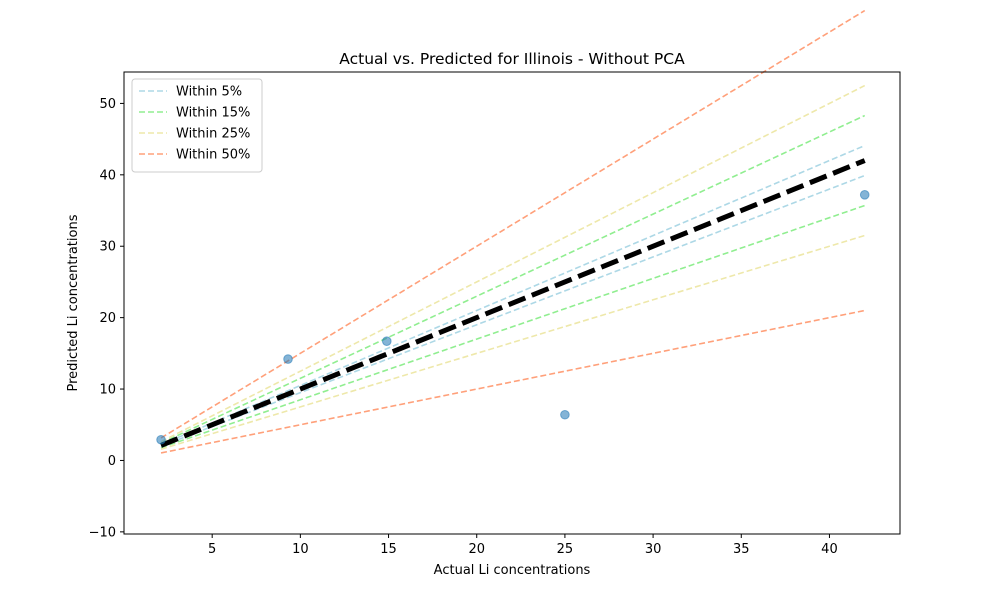 Image resolution: width=1000 pixels, height=600 pixels. What do you see at coordinates (523, 545) in the screenshot?
I see `x-axis: 5 10 15 20 25 30 35 40` at bounding box center [523, 545].